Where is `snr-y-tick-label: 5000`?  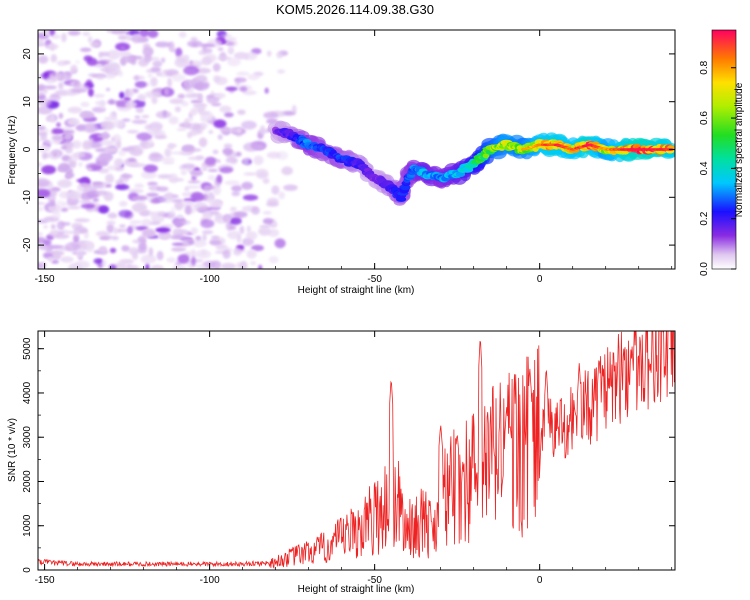
snr-y-tick-label: 5000 is located at coordinates (27, 348).